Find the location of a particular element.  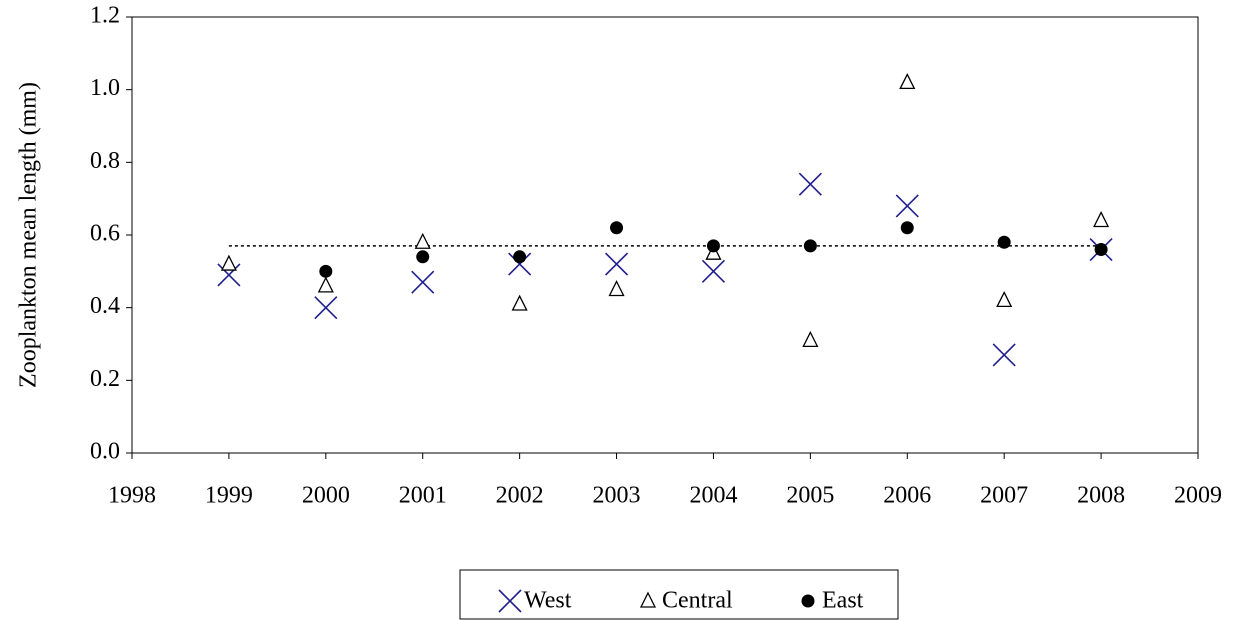

legend-label: Central is located at coordinates (697, 601).